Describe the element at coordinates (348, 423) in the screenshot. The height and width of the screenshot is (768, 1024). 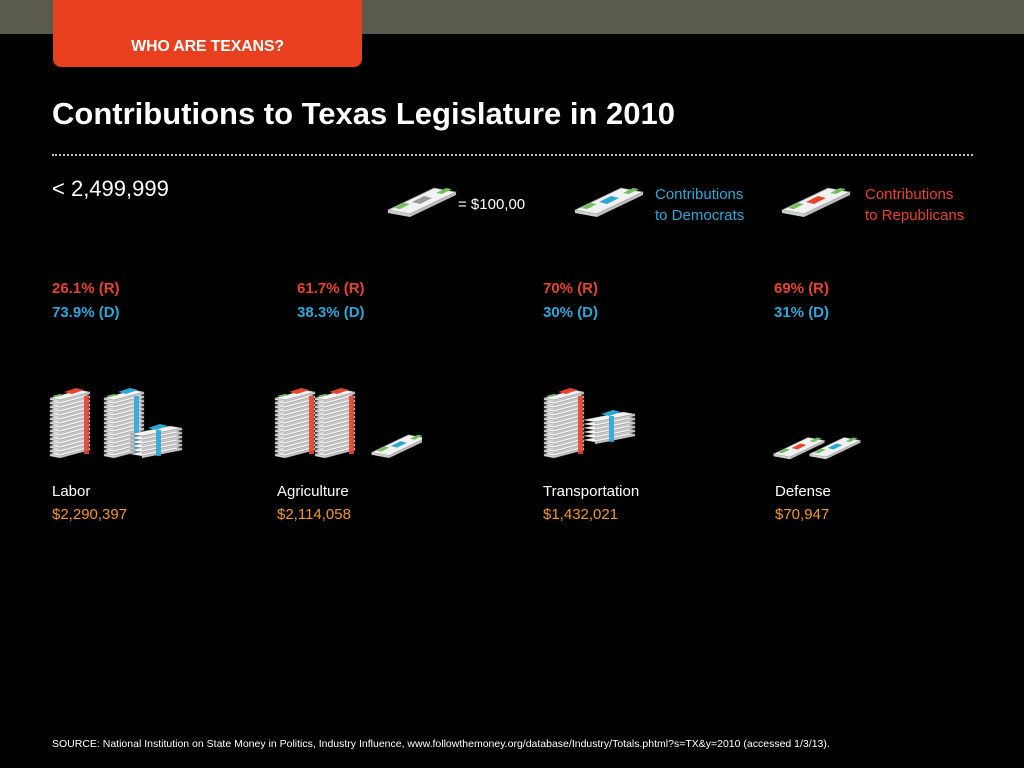
I see `agriculture-money-stacks-icon` at that location.